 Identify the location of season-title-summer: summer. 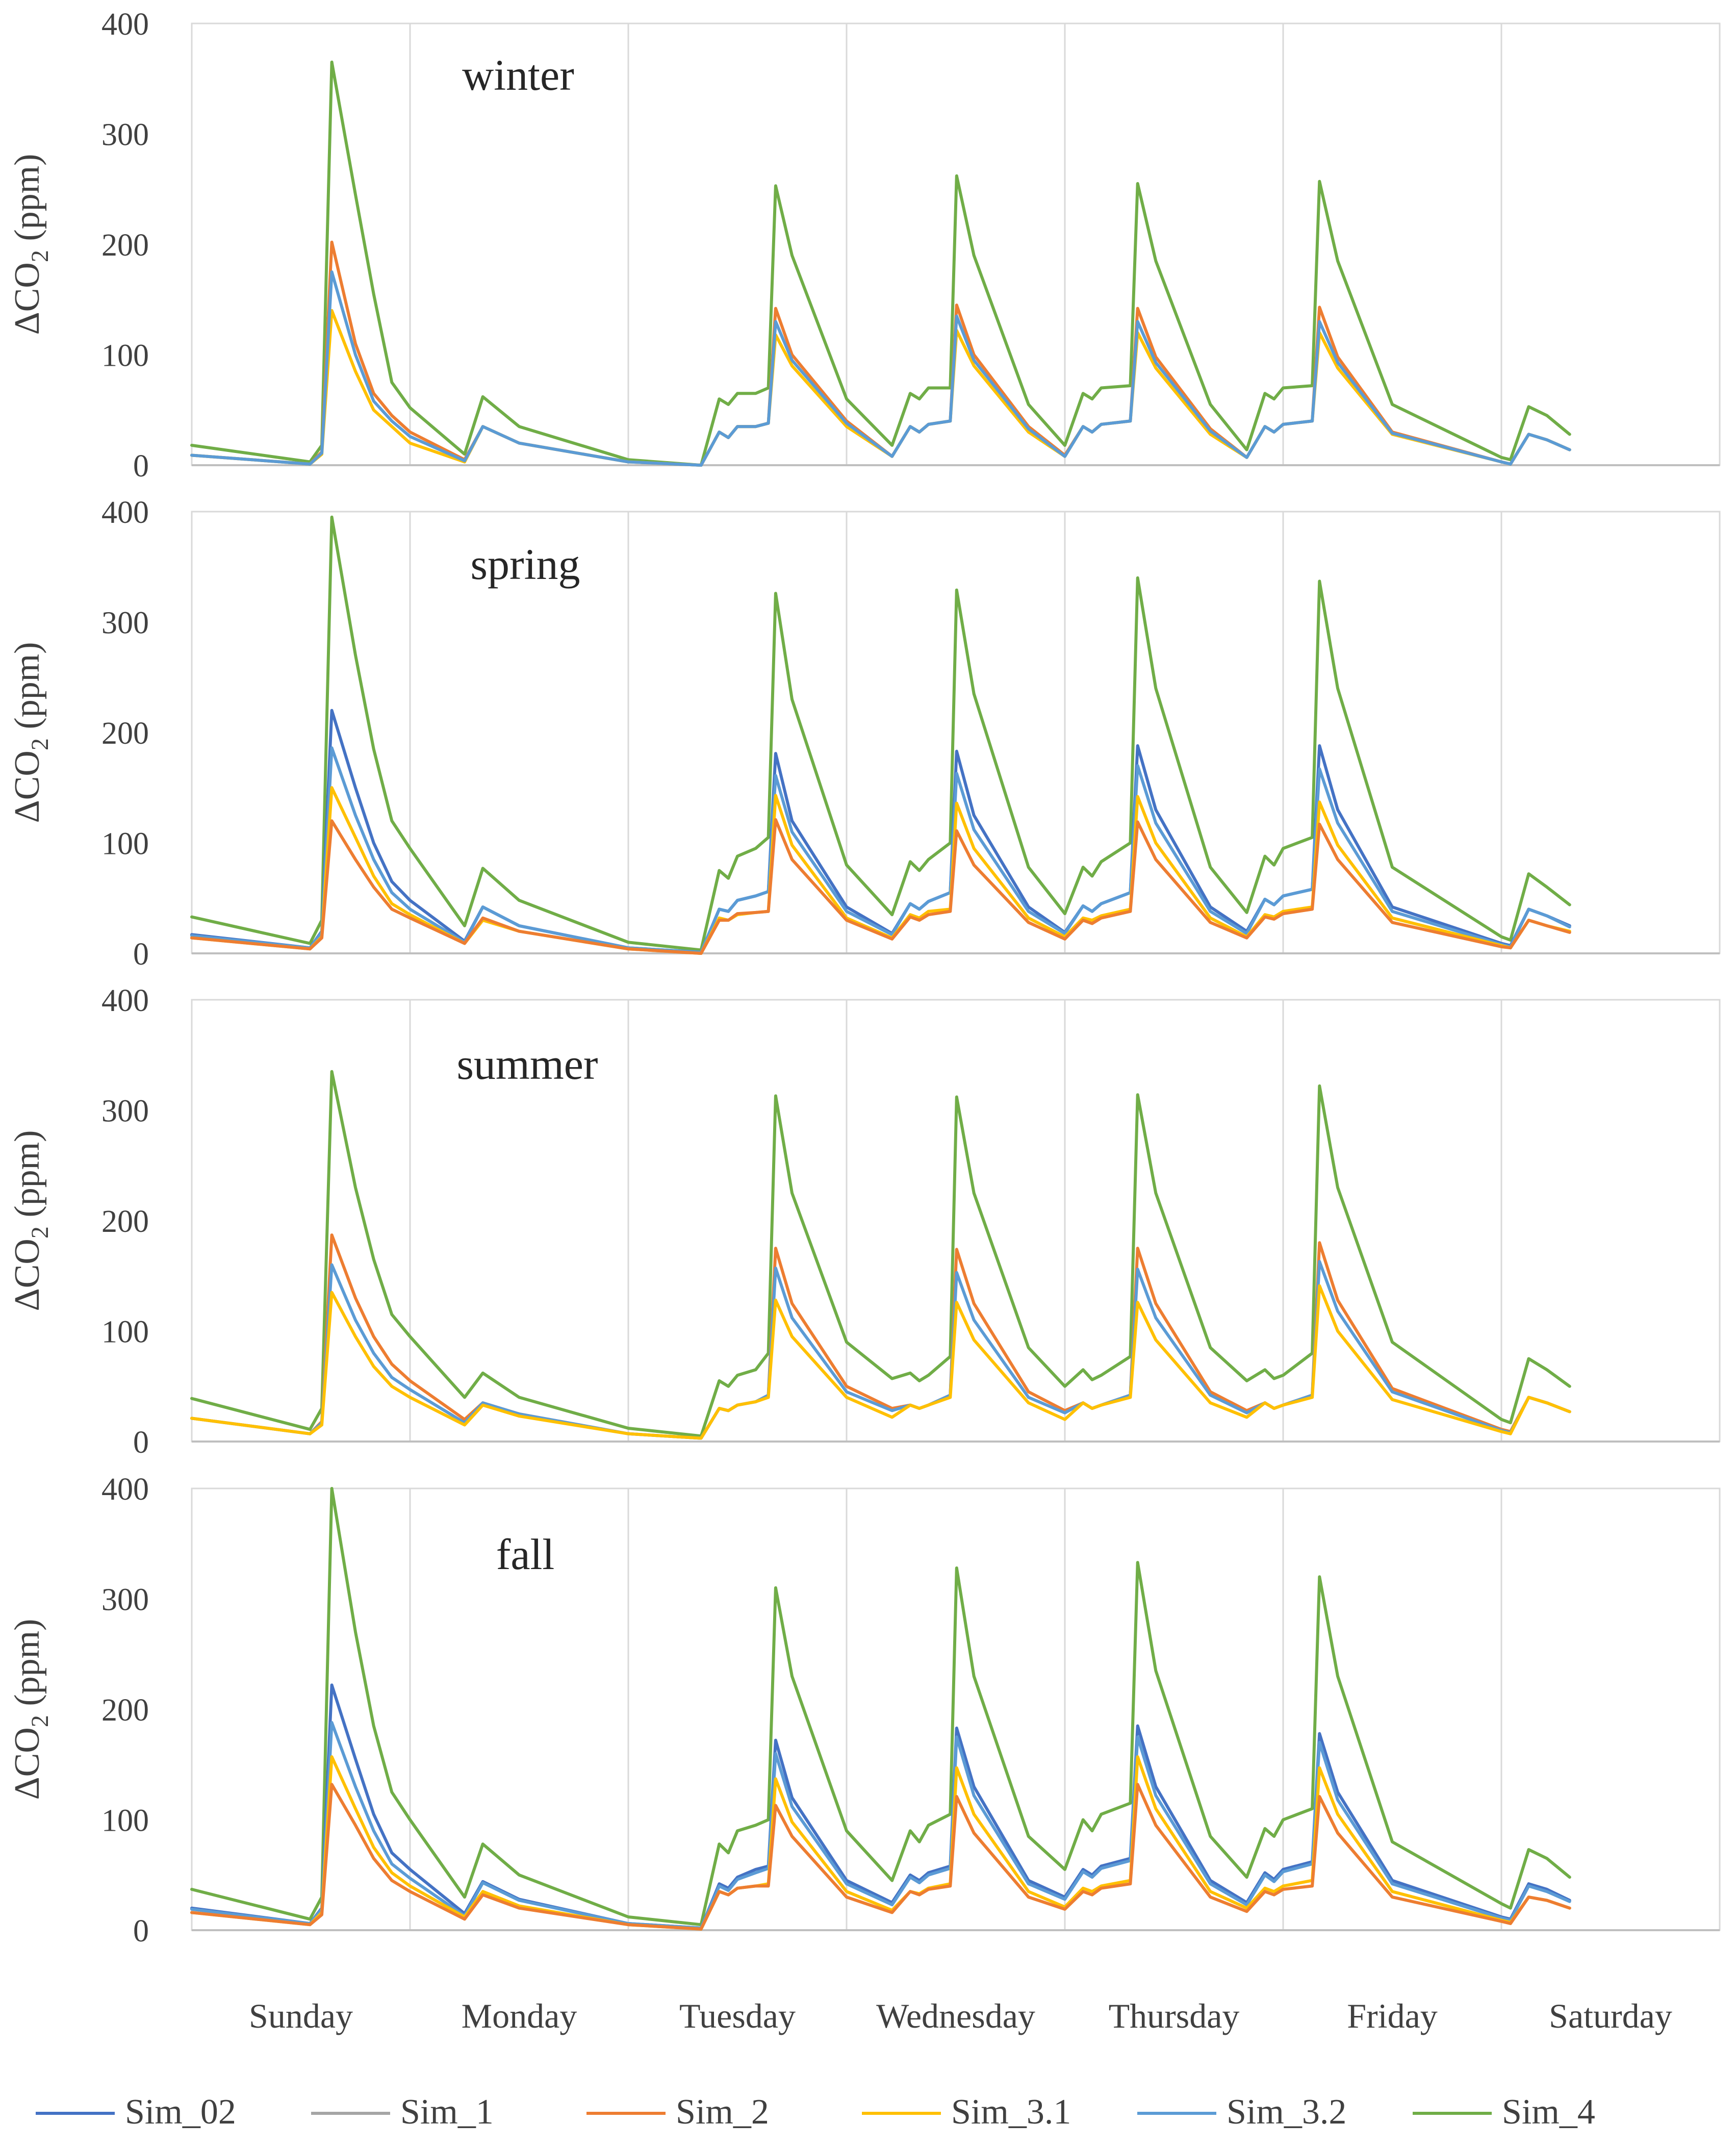
(527, 1064).